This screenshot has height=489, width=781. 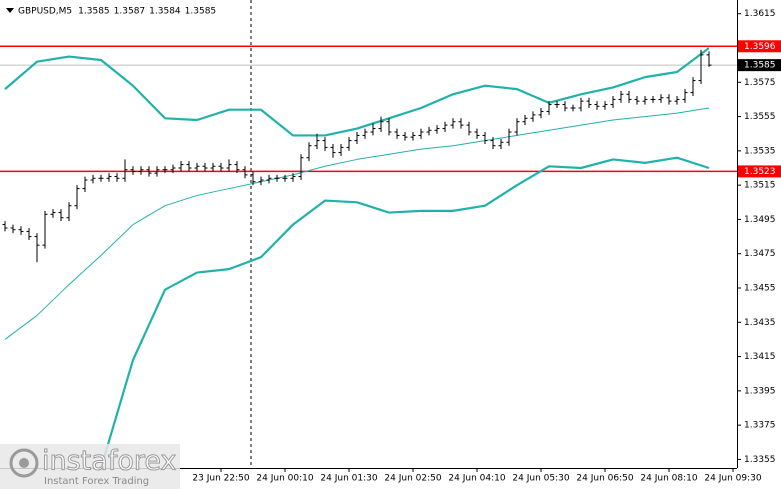 What do you see at coordinates (760, 220) in the screenshot?
I see `y-tick-label: 1.3495` at bounding box center [760, 220].